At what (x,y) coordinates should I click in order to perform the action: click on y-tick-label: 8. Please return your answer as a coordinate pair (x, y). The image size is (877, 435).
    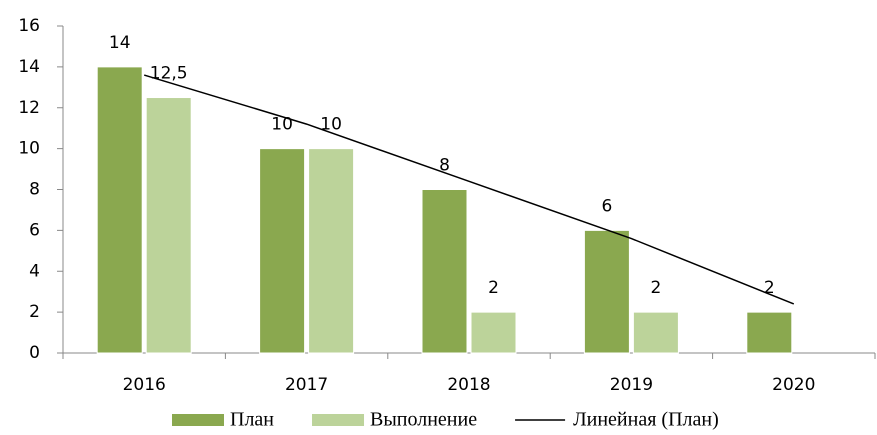
    Looking at the image, I should click on (34, 190).